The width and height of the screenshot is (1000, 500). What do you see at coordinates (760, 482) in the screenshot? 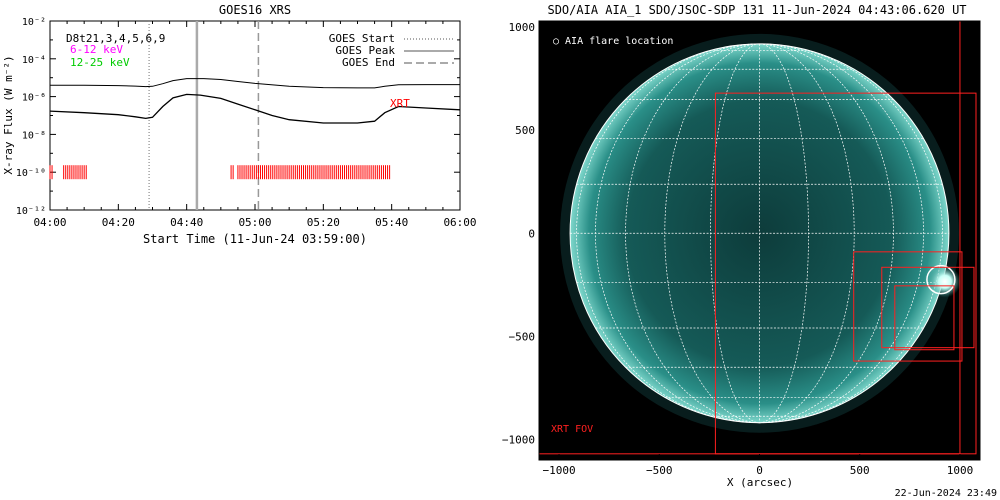
I see `aia-x-axis-label: X (arcsec)` at bounding box center [760, 482].